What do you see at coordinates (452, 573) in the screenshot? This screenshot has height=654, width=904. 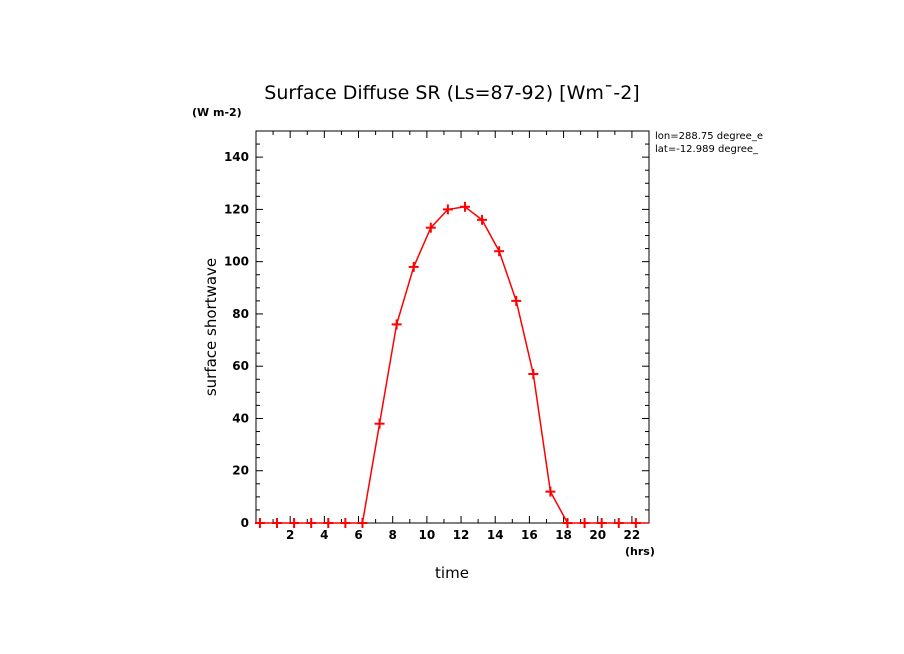 I see `x-axis-label: time` at bounding box center [452, 573].